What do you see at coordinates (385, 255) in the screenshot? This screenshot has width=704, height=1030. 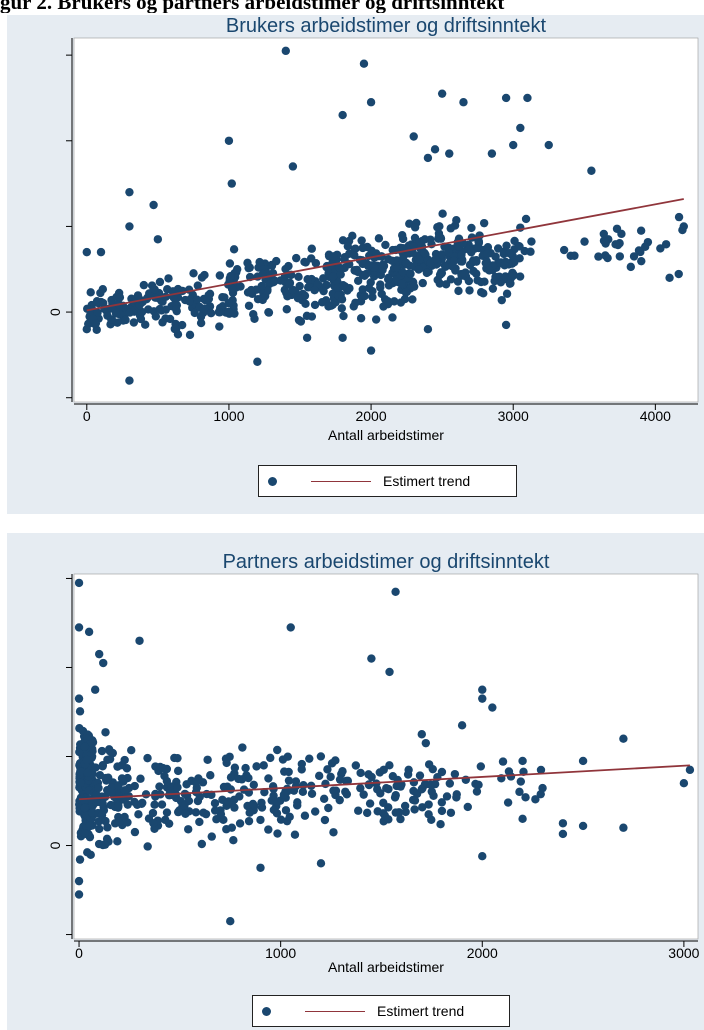 I see `trend-line` at bounding box center [385, 255].